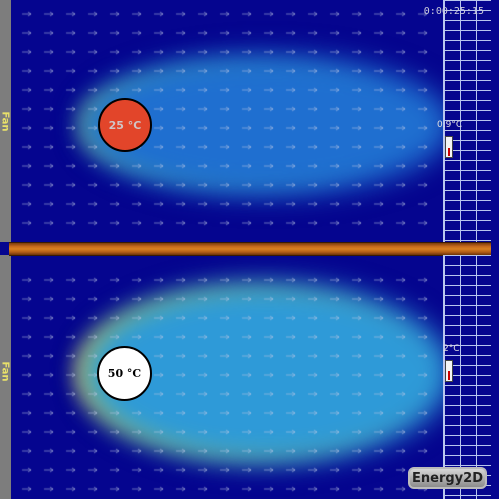 The image size is (499, 499). I want to click on heat-source-bottom-label: 50 °C, so click(124, 373).